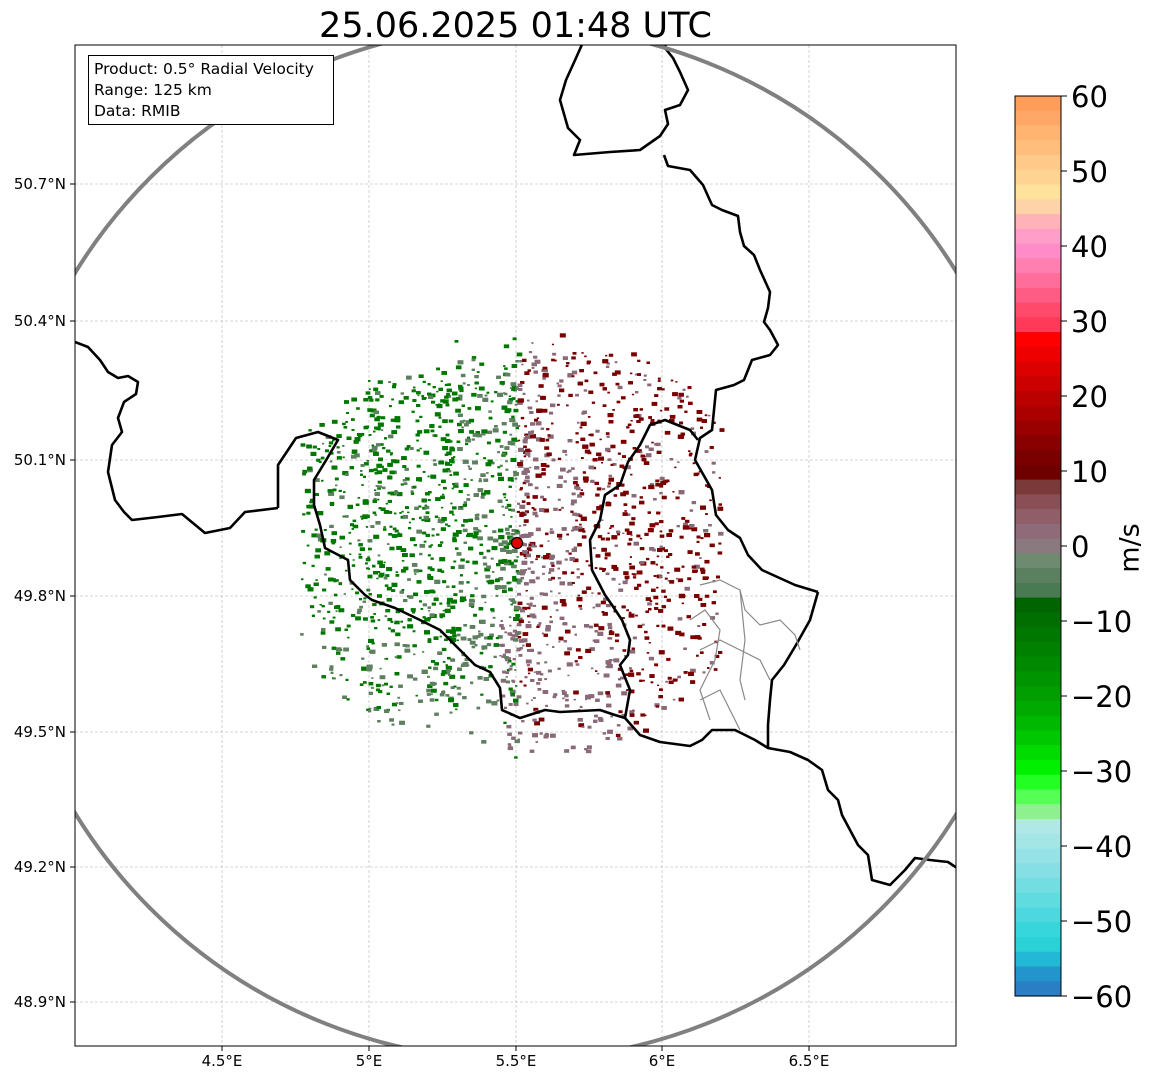 Image resolution: width=1171 pixels, height=1081 pixels. I want to click on colorbar-tick-label: −60, so click(1102, 997).